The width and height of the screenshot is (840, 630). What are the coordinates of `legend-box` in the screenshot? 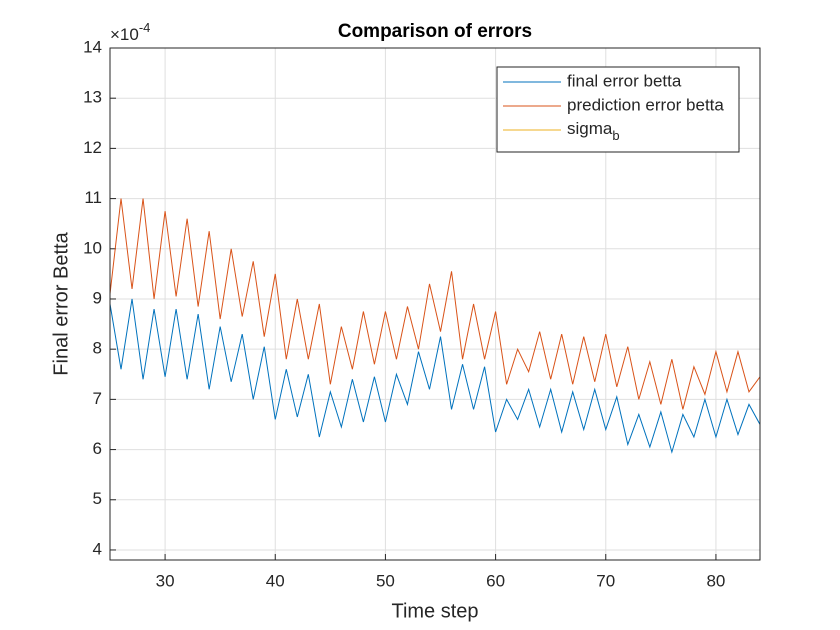 It's located at (618, 109).